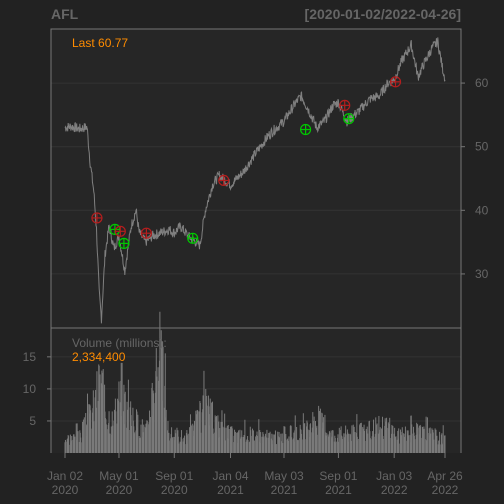 This screenshot has width=504, height=504. I want to click on volume-axis-label: Volume (millions):, so click(119, 343).